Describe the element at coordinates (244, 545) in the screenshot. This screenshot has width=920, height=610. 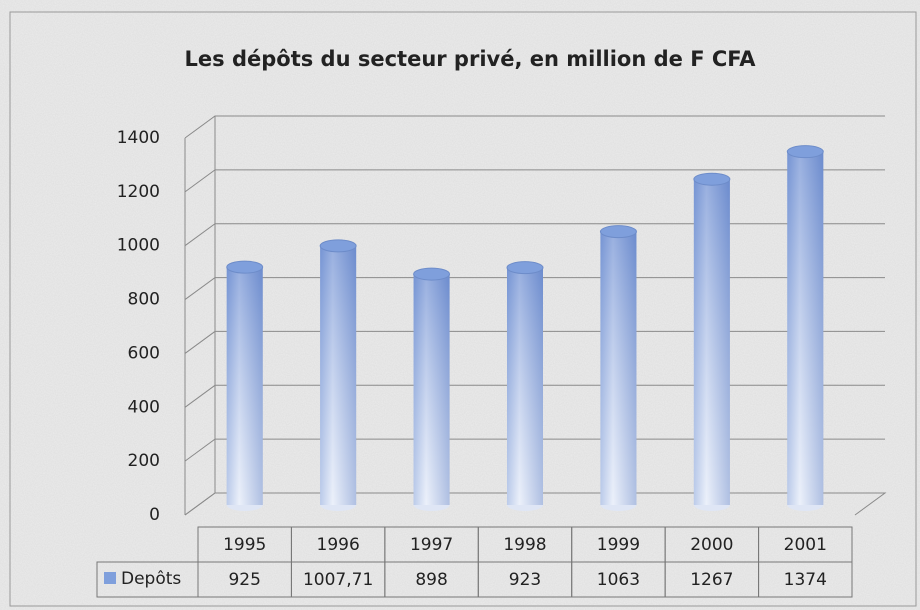
I see `x-tick-label: 1995` at that location.